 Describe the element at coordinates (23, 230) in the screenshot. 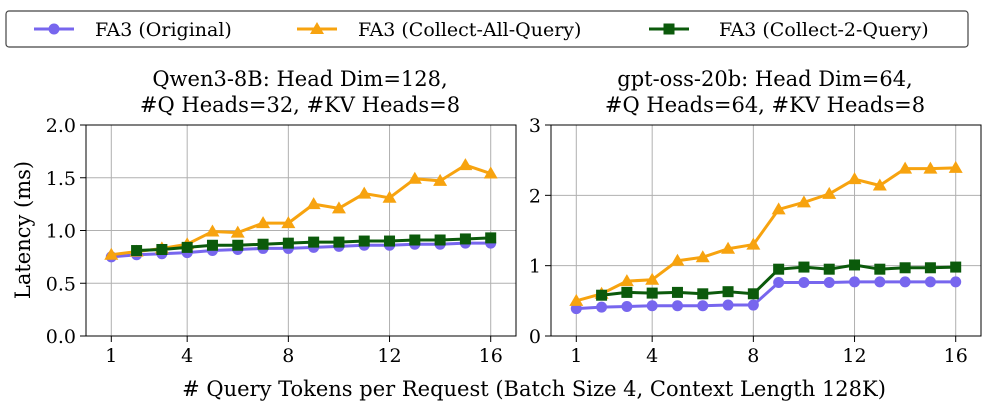

I see `y-axis-label: Latency (ms)` at that location.